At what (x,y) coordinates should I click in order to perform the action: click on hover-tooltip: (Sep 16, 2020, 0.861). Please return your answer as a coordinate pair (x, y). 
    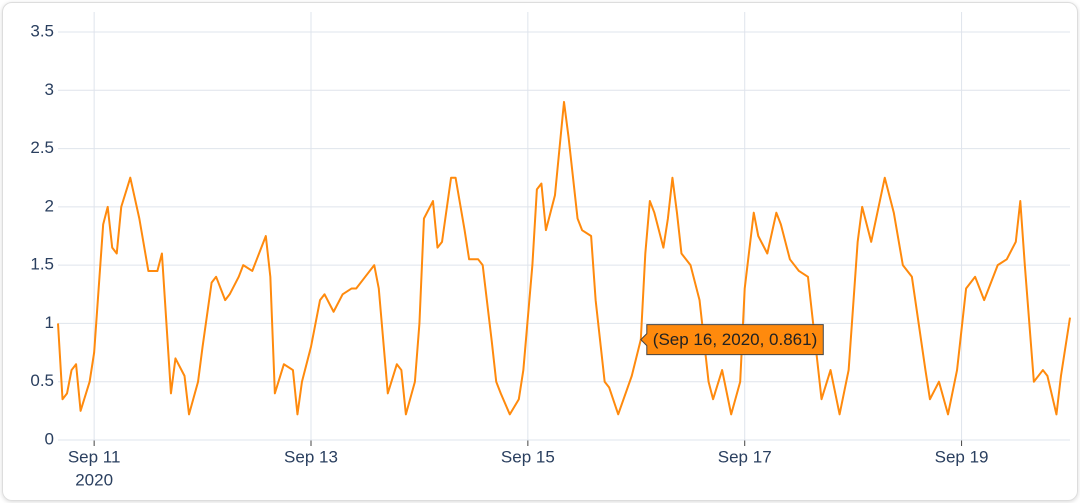
    Looking at the image, I should click on (732, 340).